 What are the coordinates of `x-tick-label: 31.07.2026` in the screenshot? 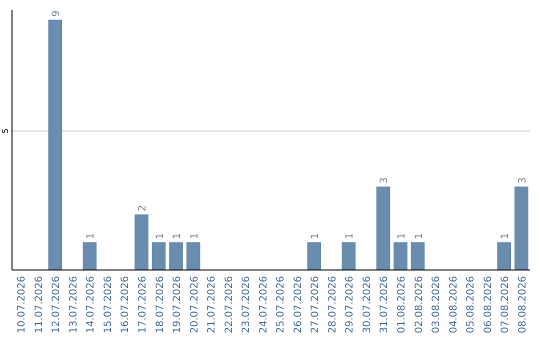 It's located at (384, 305).